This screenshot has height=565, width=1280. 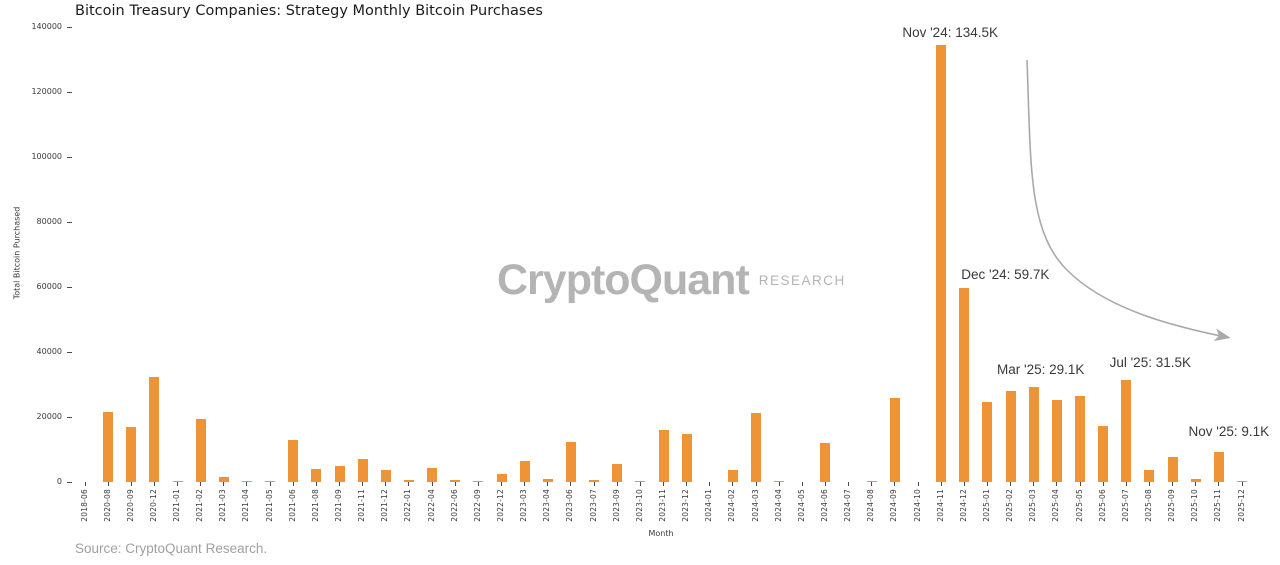 I want to click on annotation-2025-03: Mar '25: 29.1K, so click(x=1041, y=369).